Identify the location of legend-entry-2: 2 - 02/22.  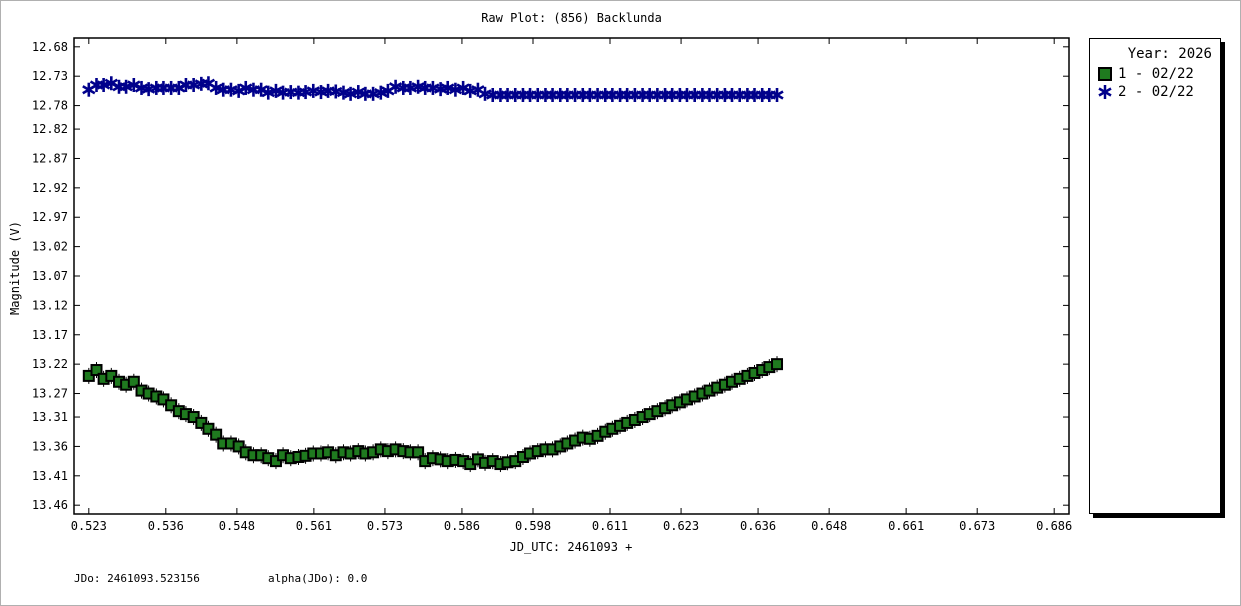
(1146, 92).